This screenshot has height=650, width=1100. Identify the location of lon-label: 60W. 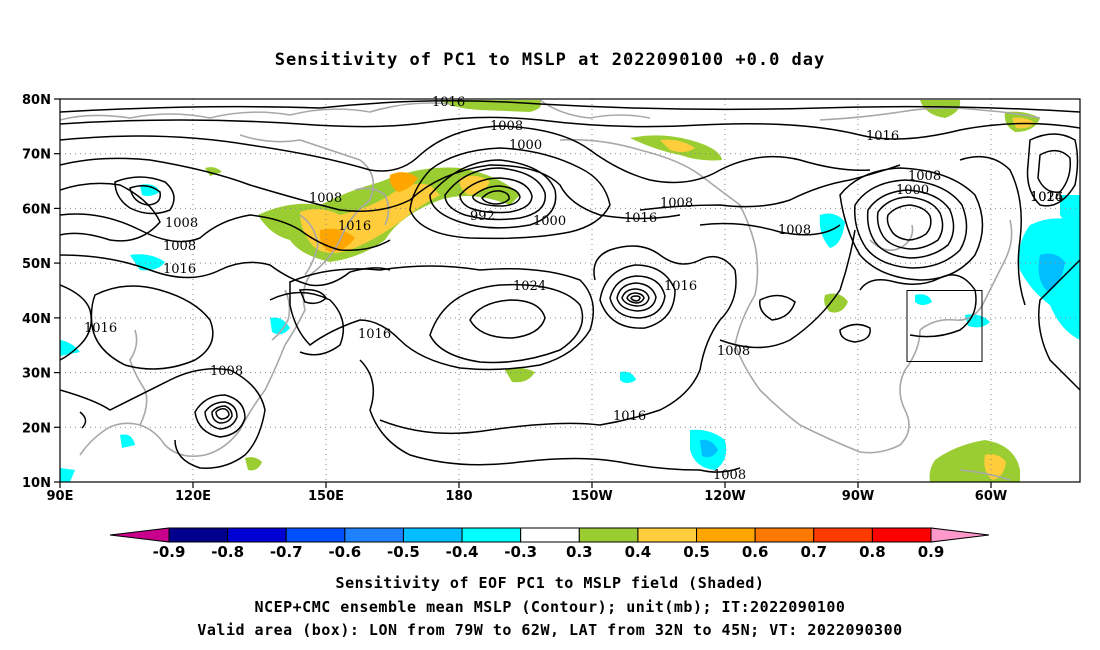
(991, 496).